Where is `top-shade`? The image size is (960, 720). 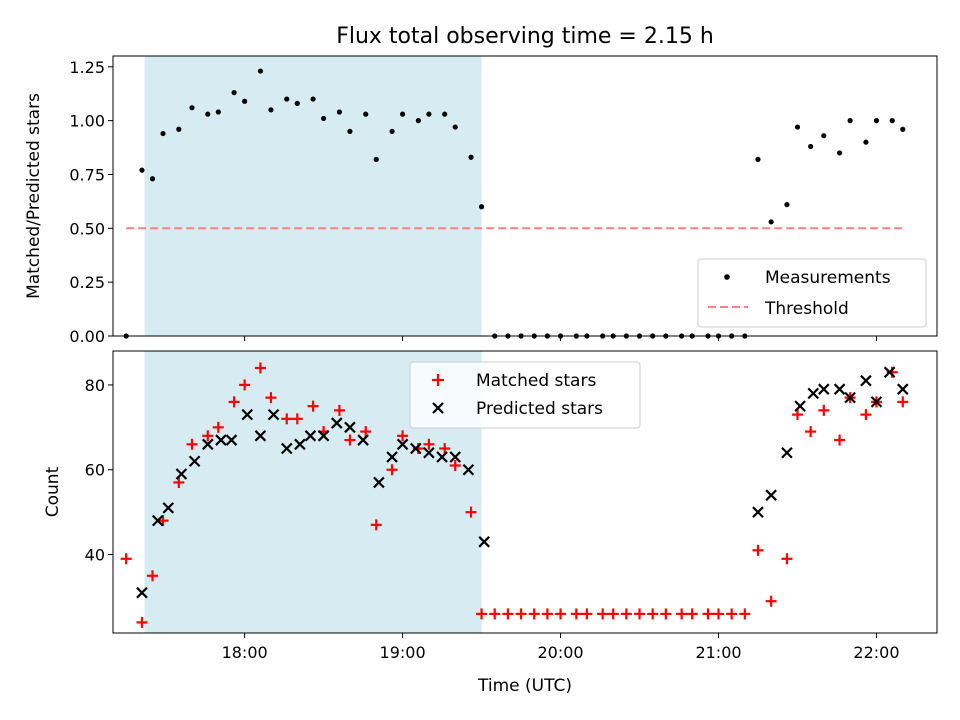 top-shade is located at coordinates (313, 196).